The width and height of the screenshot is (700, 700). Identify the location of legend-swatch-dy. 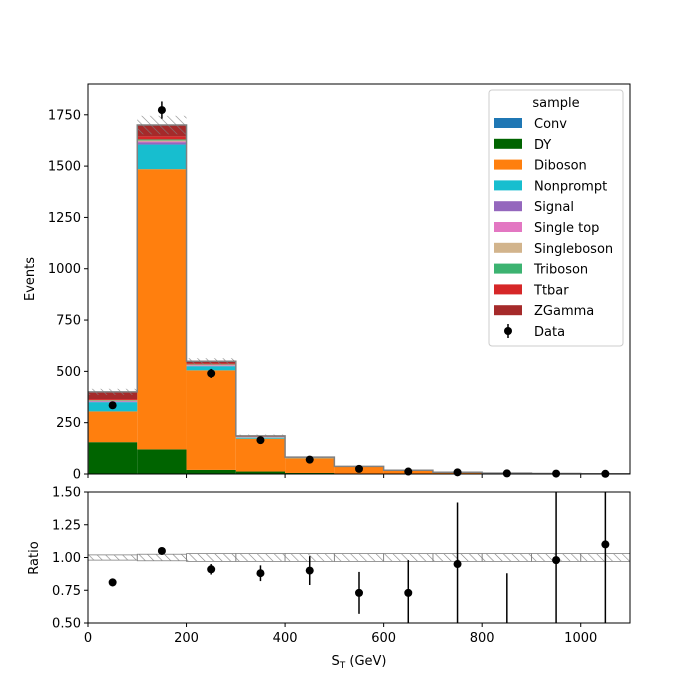
(508, 143).